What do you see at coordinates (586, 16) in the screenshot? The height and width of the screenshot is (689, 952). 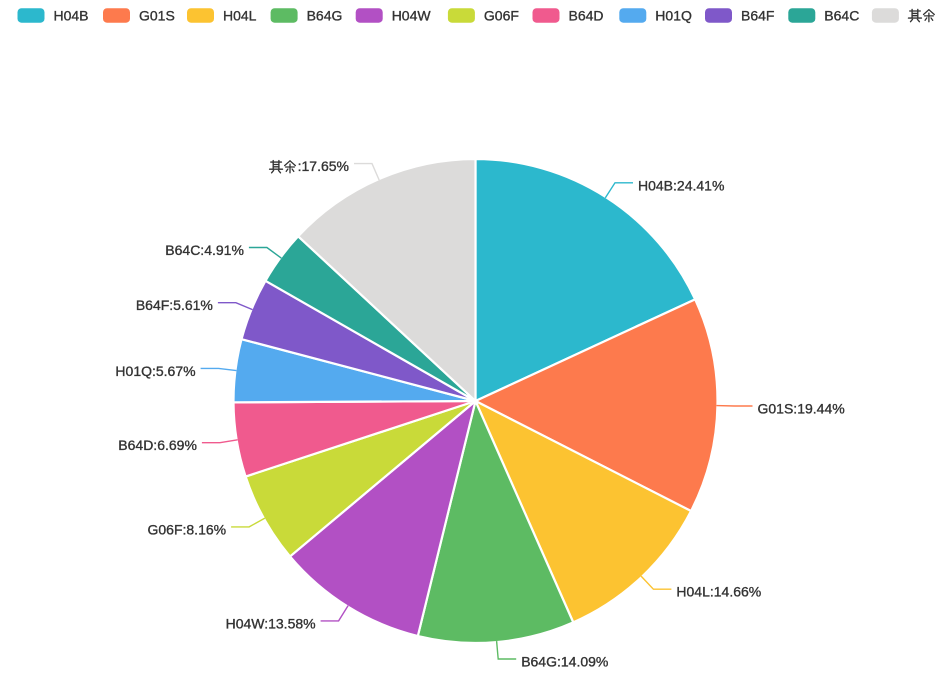 I see `svg-text: B64D` at bounding box center [586, 16].